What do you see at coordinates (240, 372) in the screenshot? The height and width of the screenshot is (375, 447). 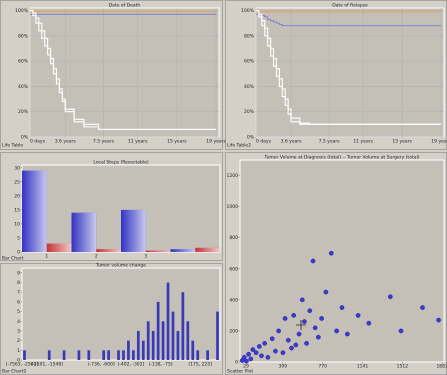 I see `panel-label: Scatter Plot` at bounding box center [240, 372].